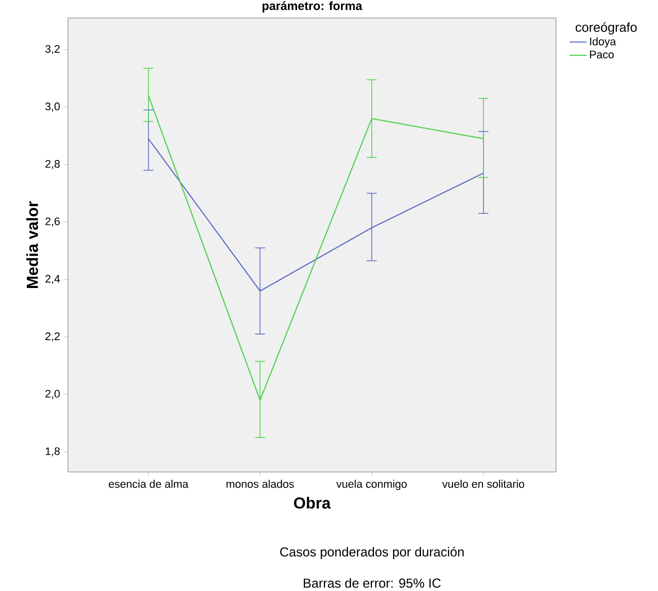 The width and height of the screenshot is (658, 591). I want to click on y-tick-label: 1,8, so click(53, 451).